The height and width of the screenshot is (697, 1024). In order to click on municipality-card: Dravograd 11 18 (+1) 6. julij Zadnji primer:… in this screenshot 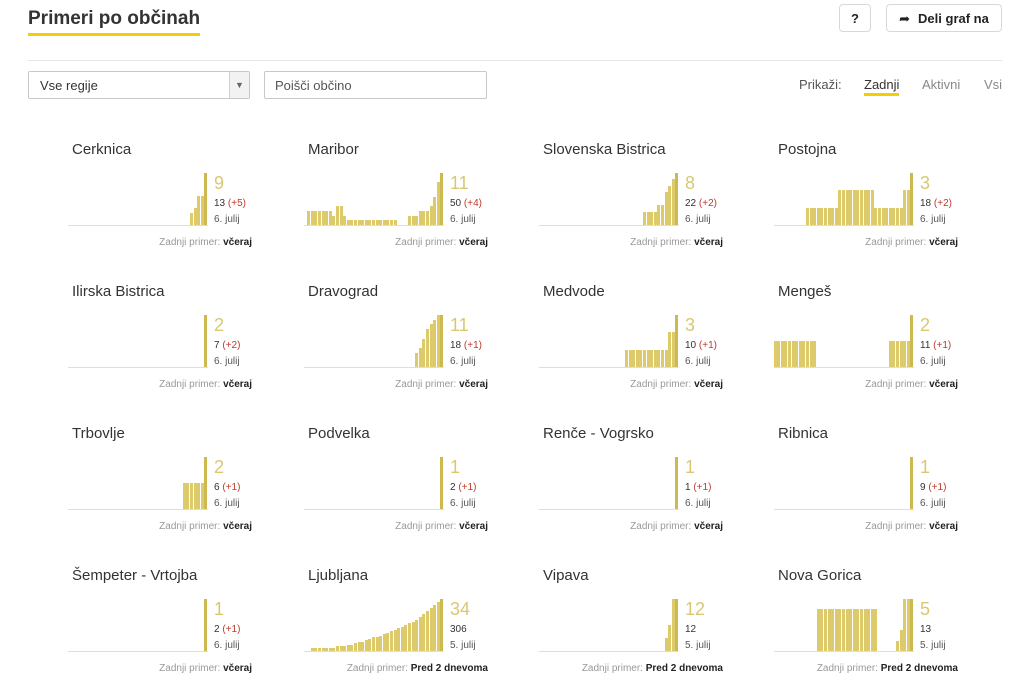, I will do `click(393, 348)`.